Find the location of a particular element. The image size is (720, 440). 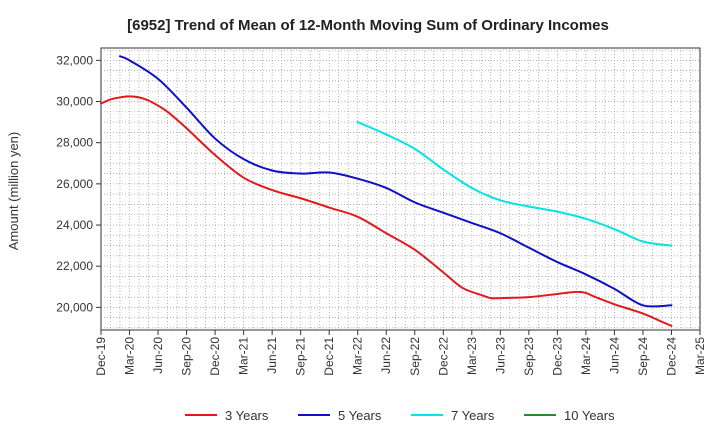

x-tick-label: Mar-25 is located at coordinates (700, 356).